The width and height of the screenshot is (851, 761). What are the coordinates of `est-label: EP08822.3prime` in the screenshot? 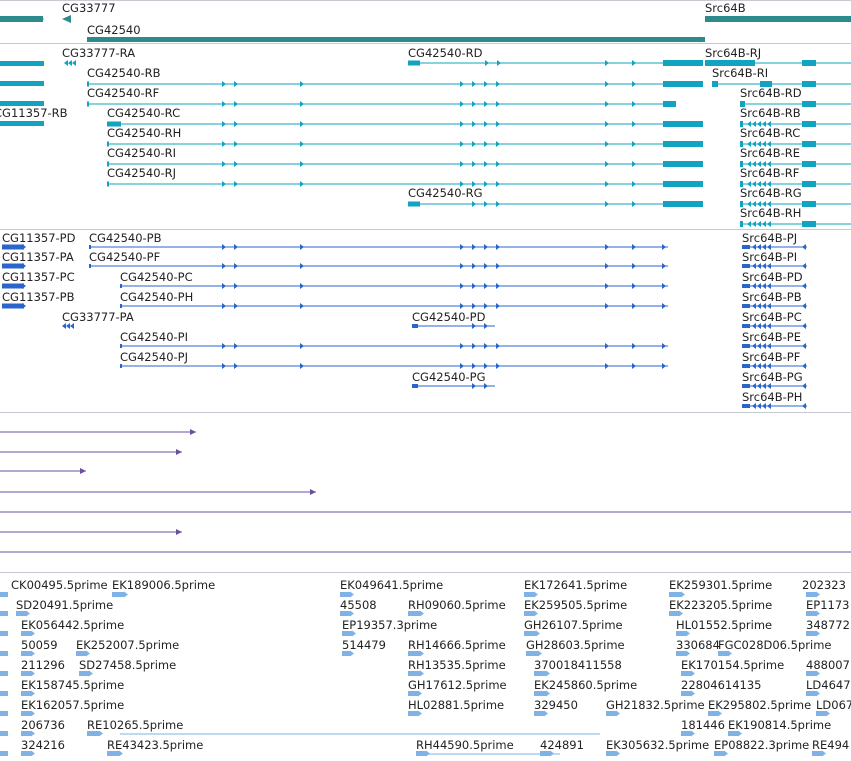 It's located at (762, 745).